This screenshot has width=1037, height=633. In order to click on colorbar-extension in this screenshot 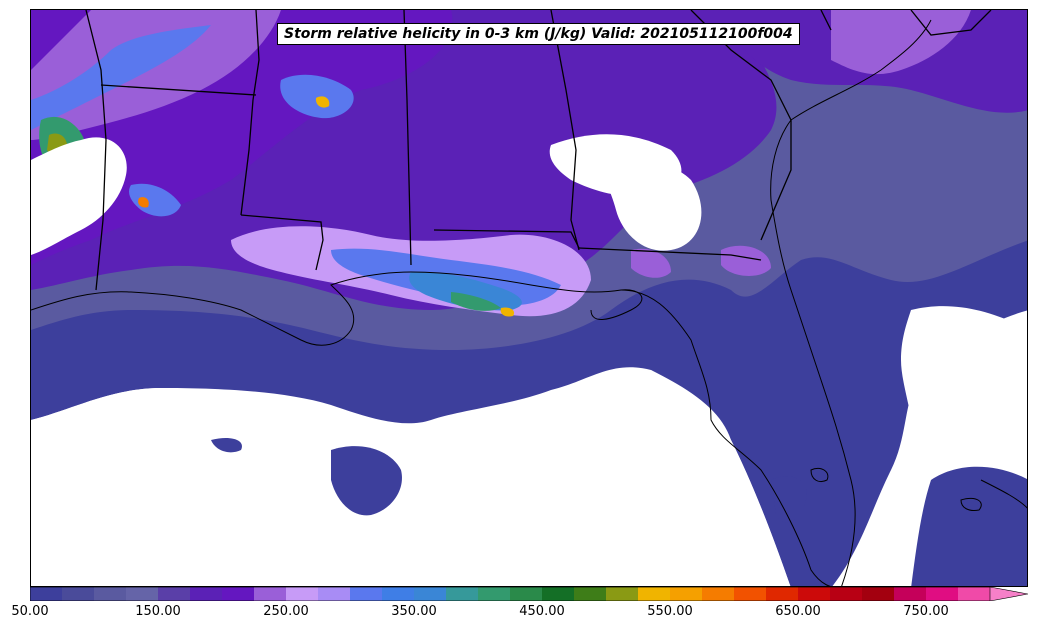, I will do `click(1008, 594)`.